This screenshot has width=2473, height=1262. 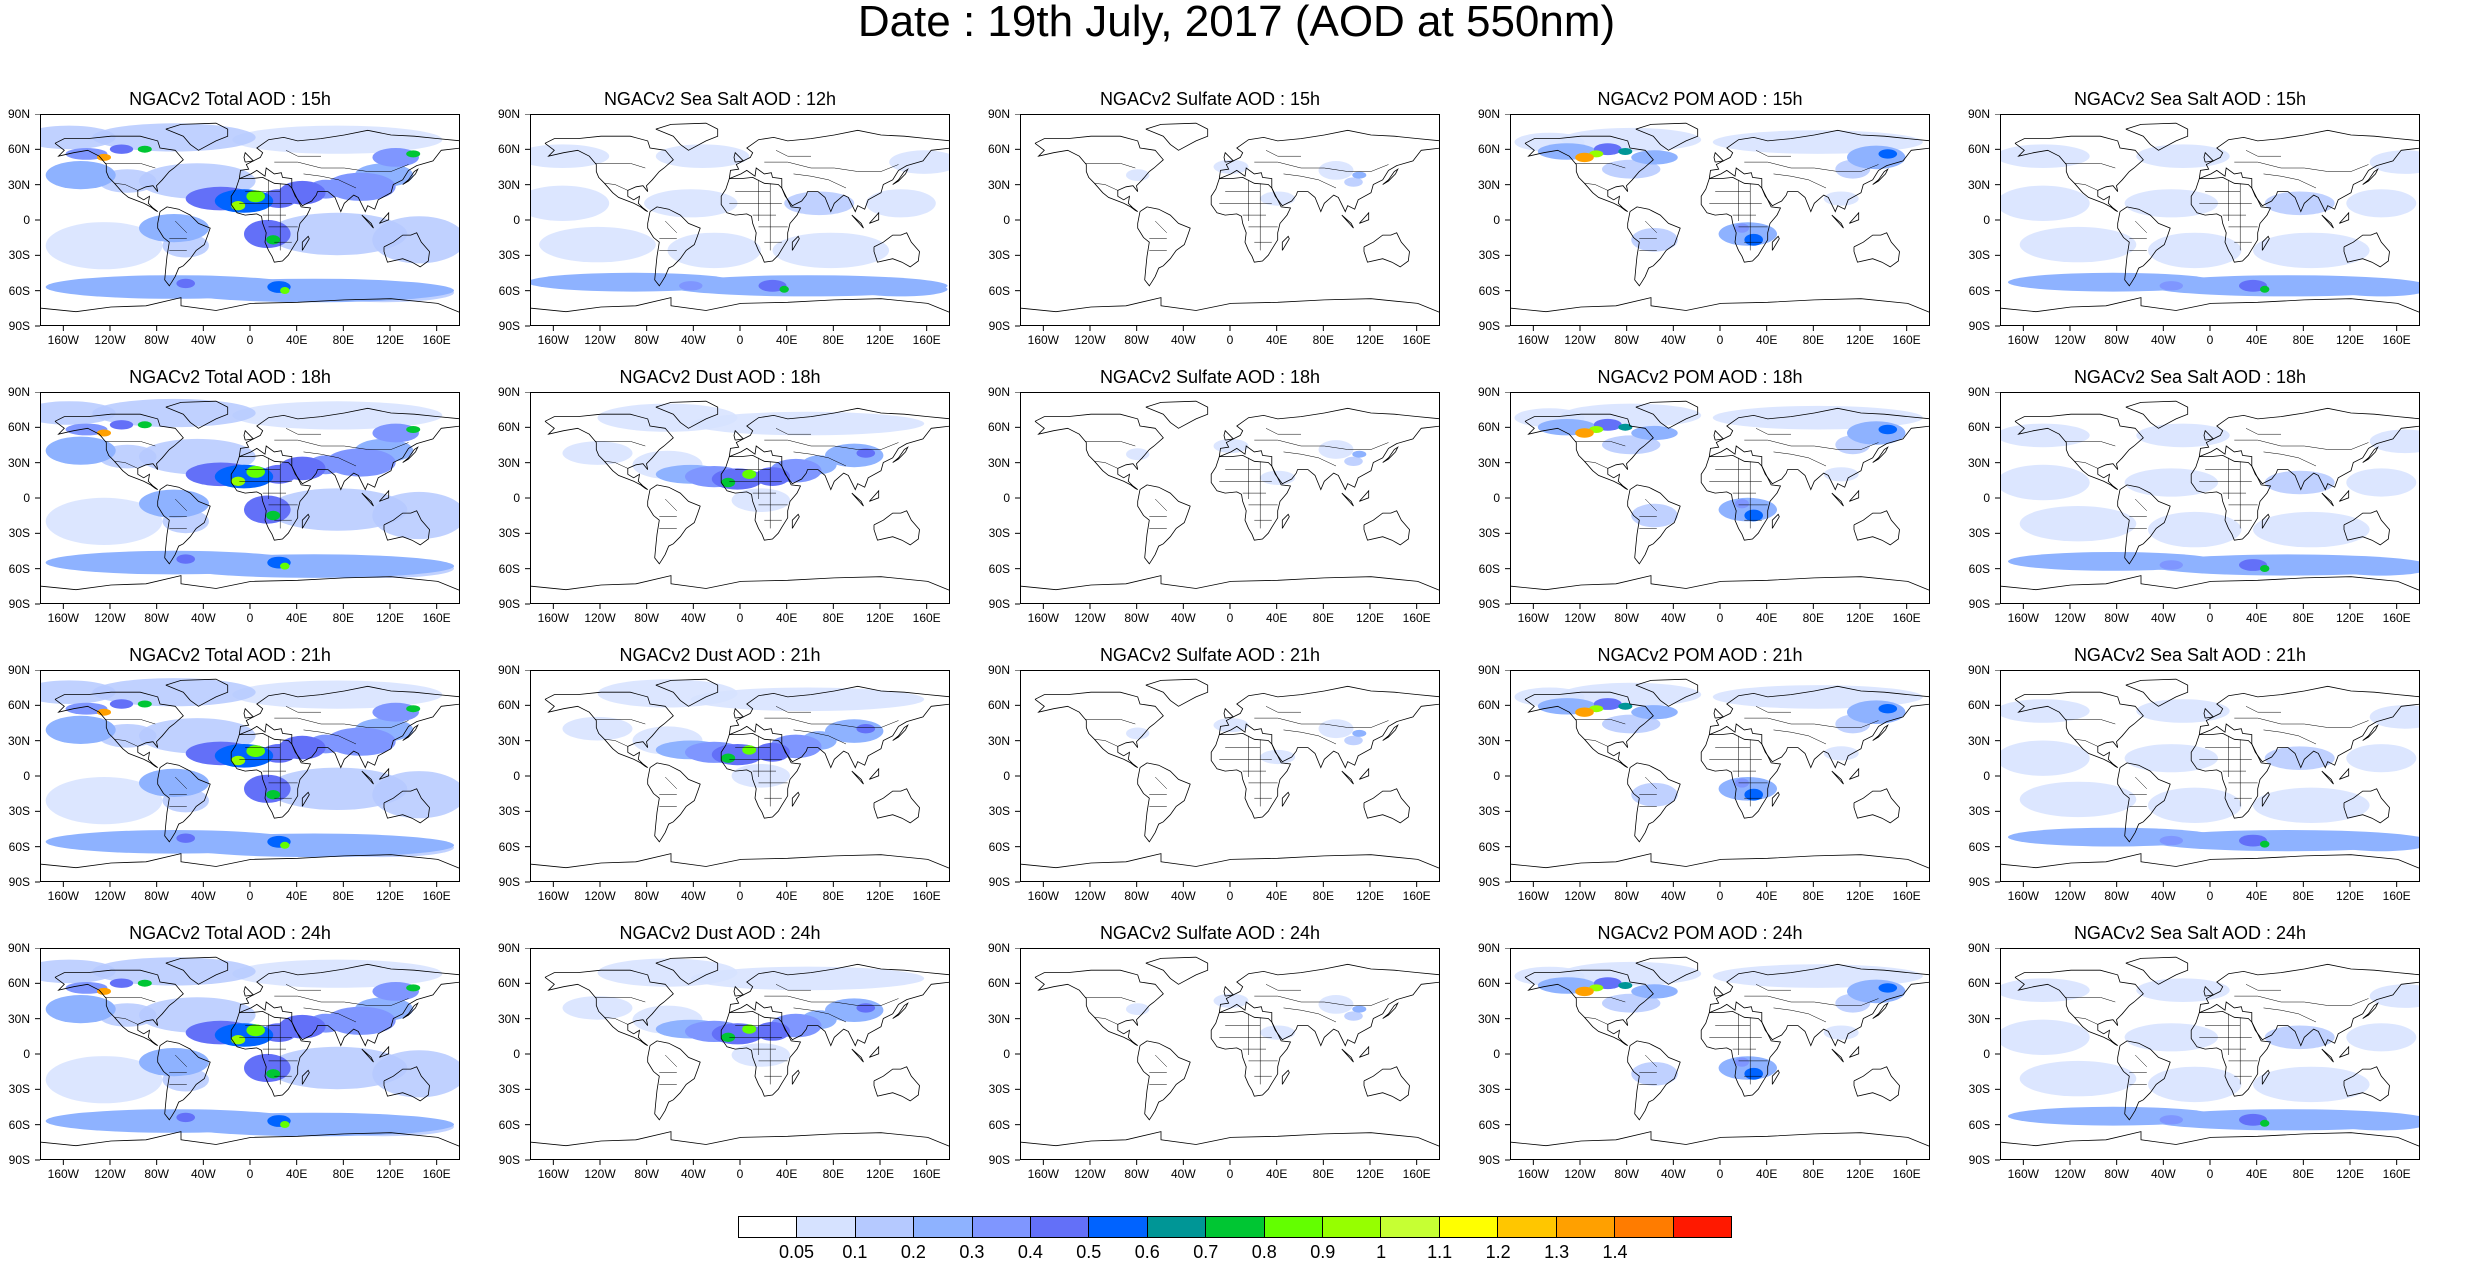 What do you see at coordinates (1673, 1174) in the screenshot?
I see `lon-tick-label: 40W` at bounding box center [1673, 1174].